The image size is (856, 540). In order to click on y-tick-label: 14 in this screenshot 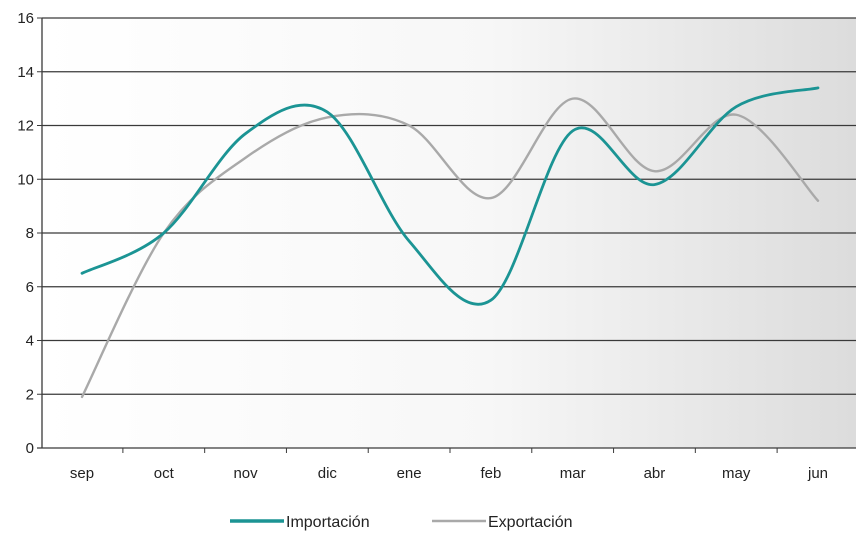, I will do `click(25, 72)`.